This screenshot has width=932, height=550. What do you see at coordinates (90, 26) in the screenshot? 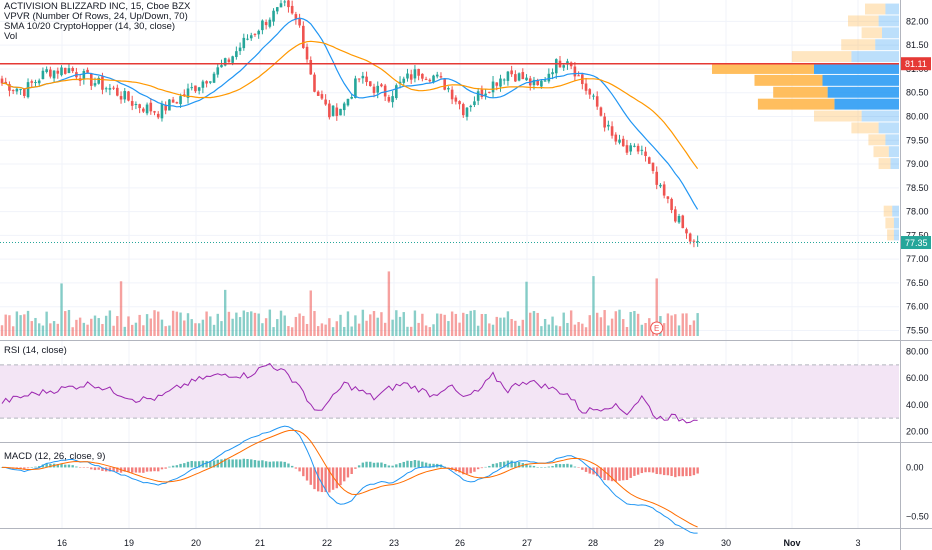
I see `sma-legend: SMA 10/20 CryptoHopper (14, 30, close)` at bounding box center [90, 26].